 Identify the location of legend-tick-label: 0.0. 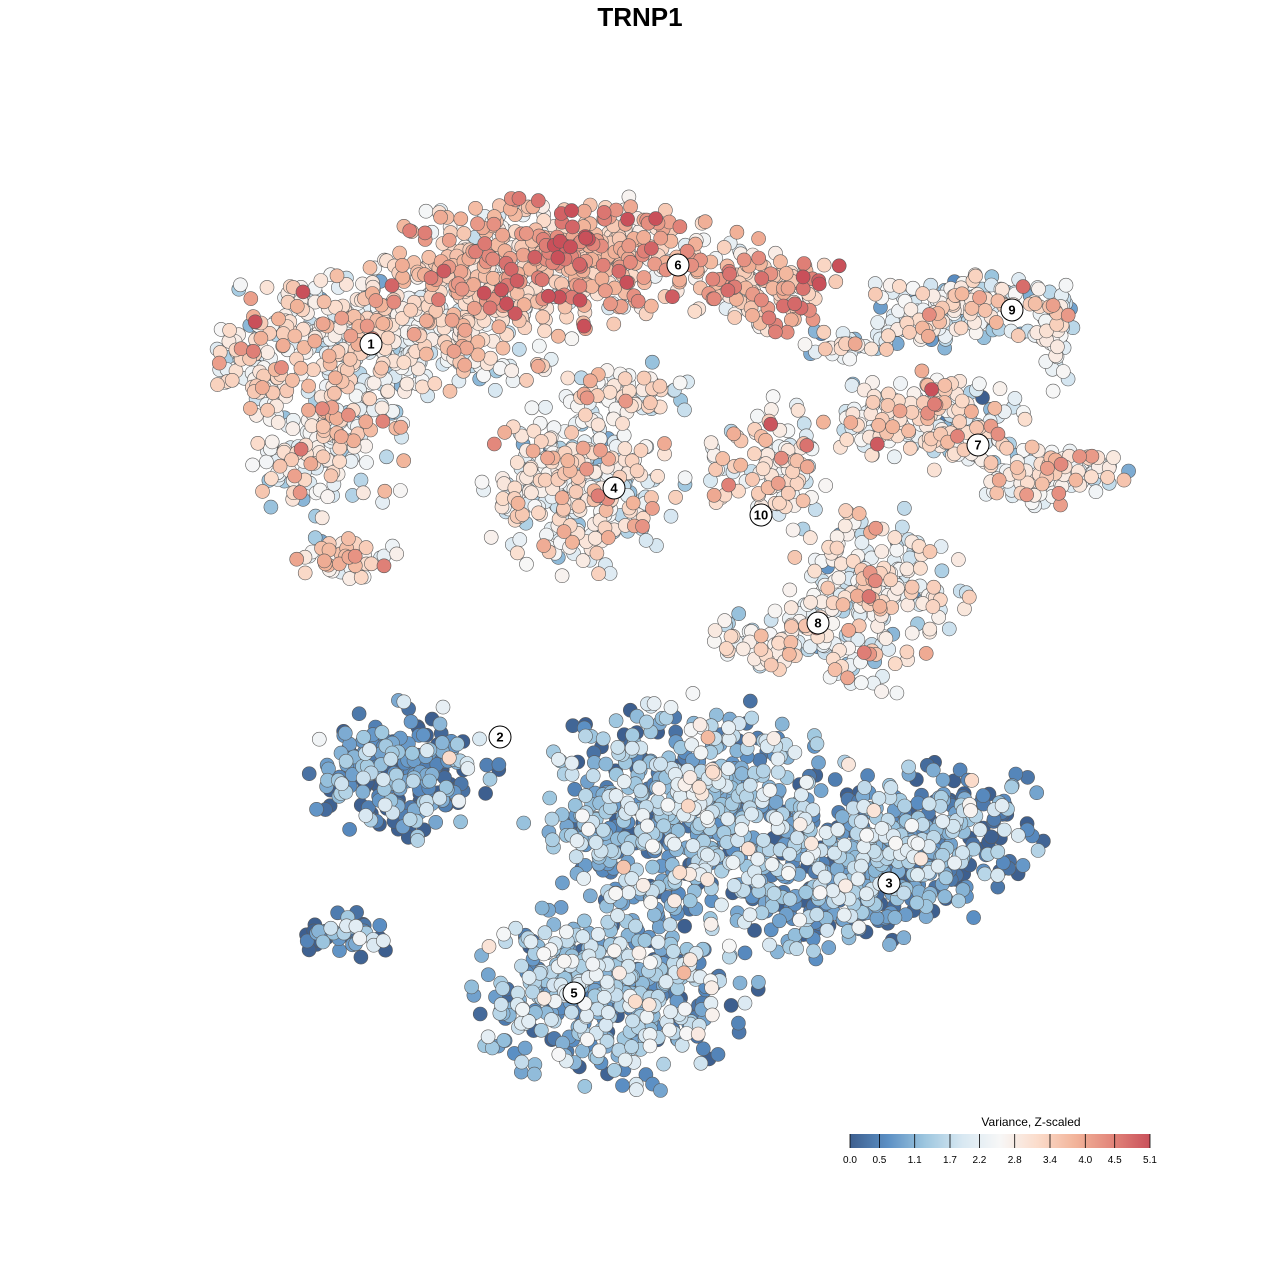
(850, 1160).